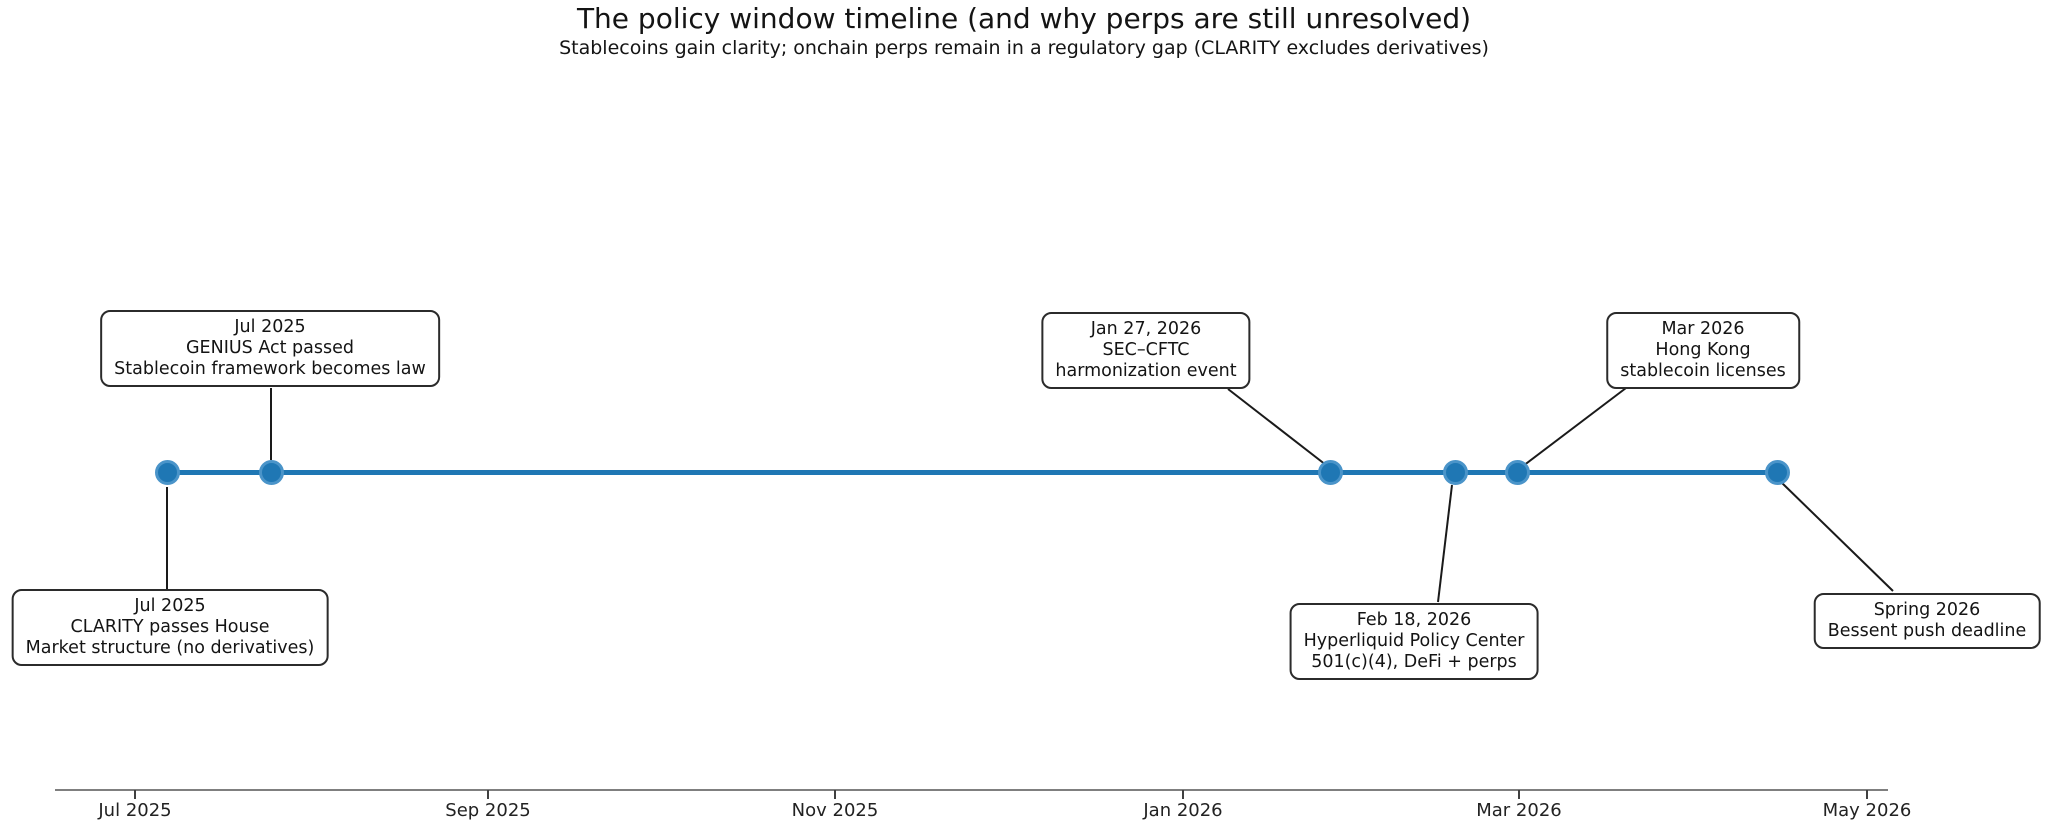 The height and width of the screenshot is (828, 2048). I want to click on event-label-line: 501(c)(4), DeFi + perps, so click(1414, 662).